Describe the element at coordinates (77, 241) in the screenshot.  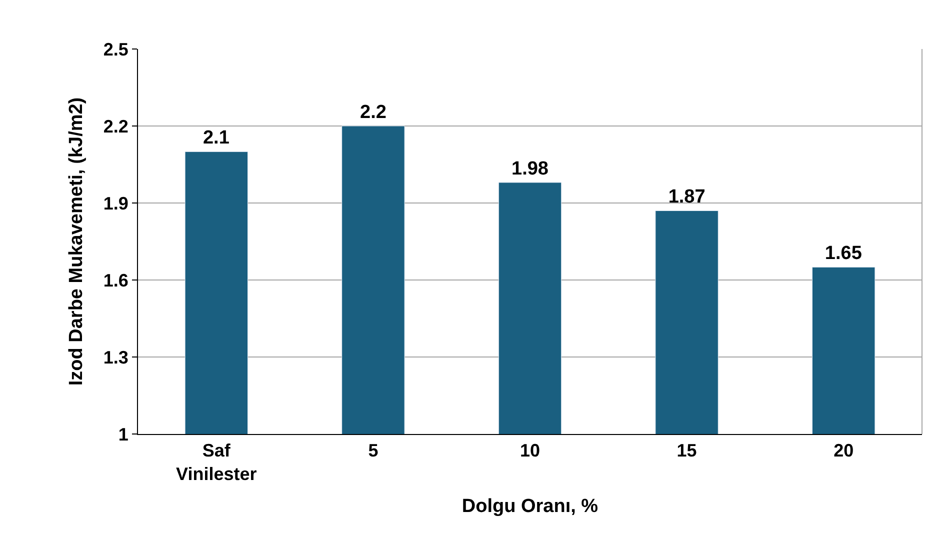
I see `y-axis-title: Izod Darbe Mukavemeti, (kJ/m2)` at that location.